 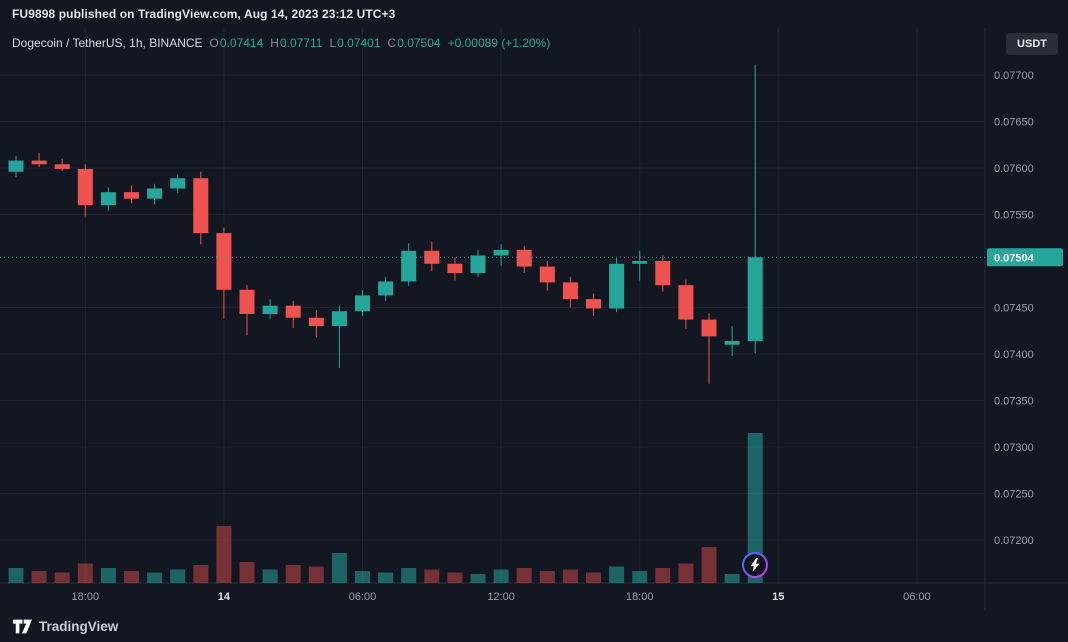 I want to click on flash-badge-inner, so click(x=755, y=565).